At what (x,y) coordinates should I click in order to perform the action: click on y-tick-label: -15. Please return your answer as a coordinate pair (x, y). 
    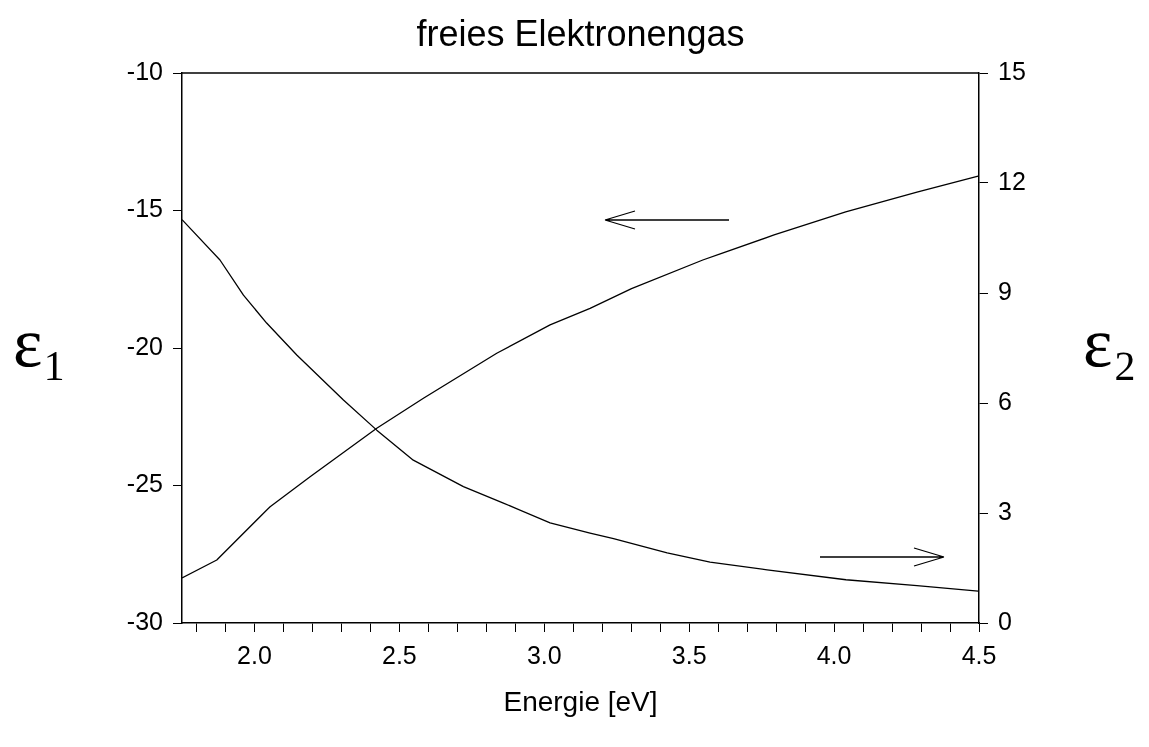
    Looking at the image, I should click on (144, 208).